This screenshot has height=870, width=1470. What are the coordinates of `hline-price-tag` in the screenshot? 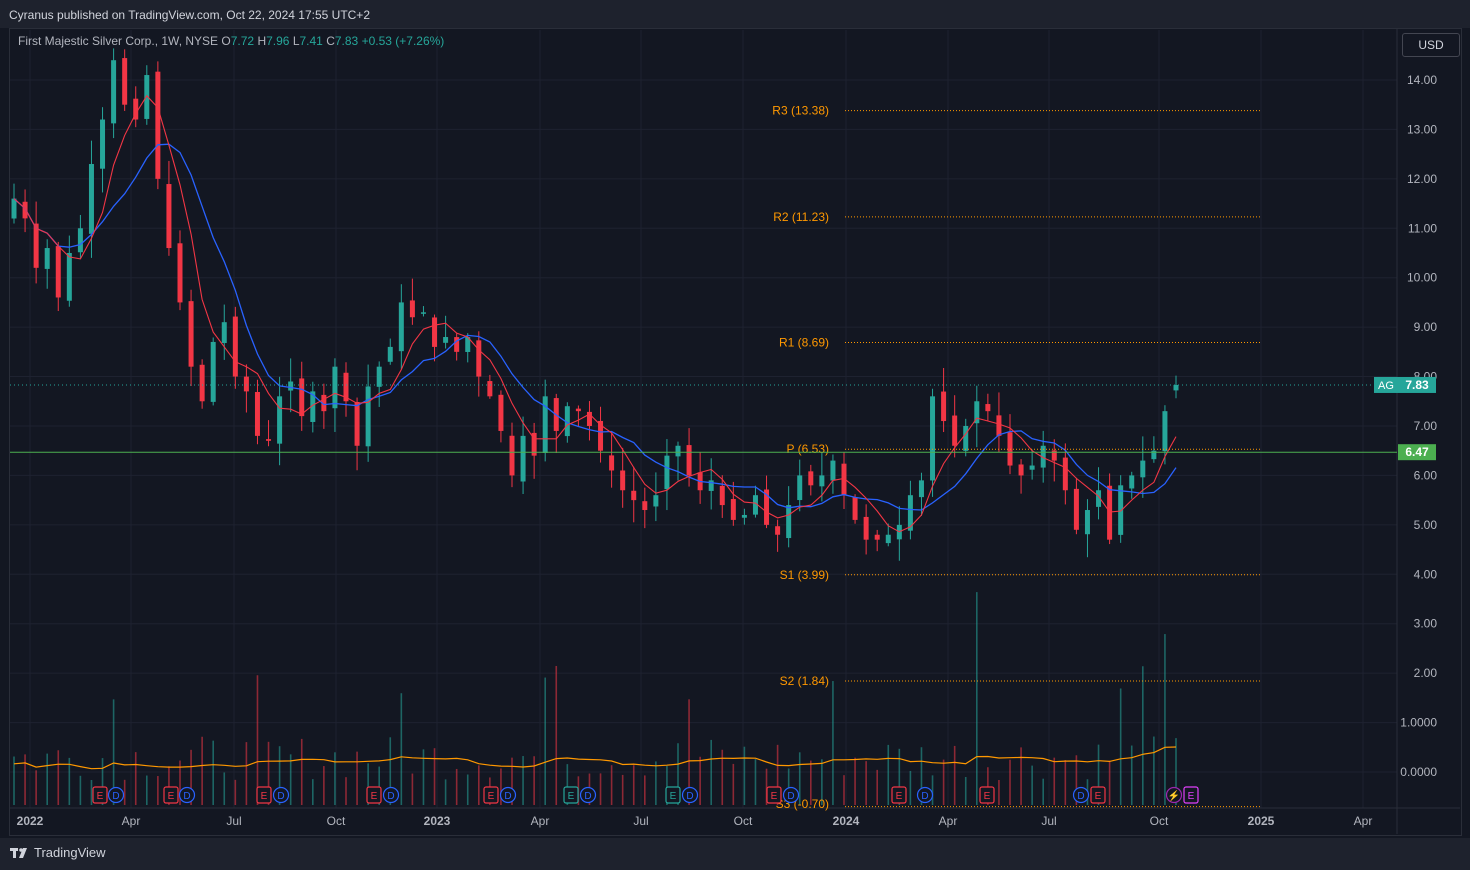 It's located at (1417, 452).